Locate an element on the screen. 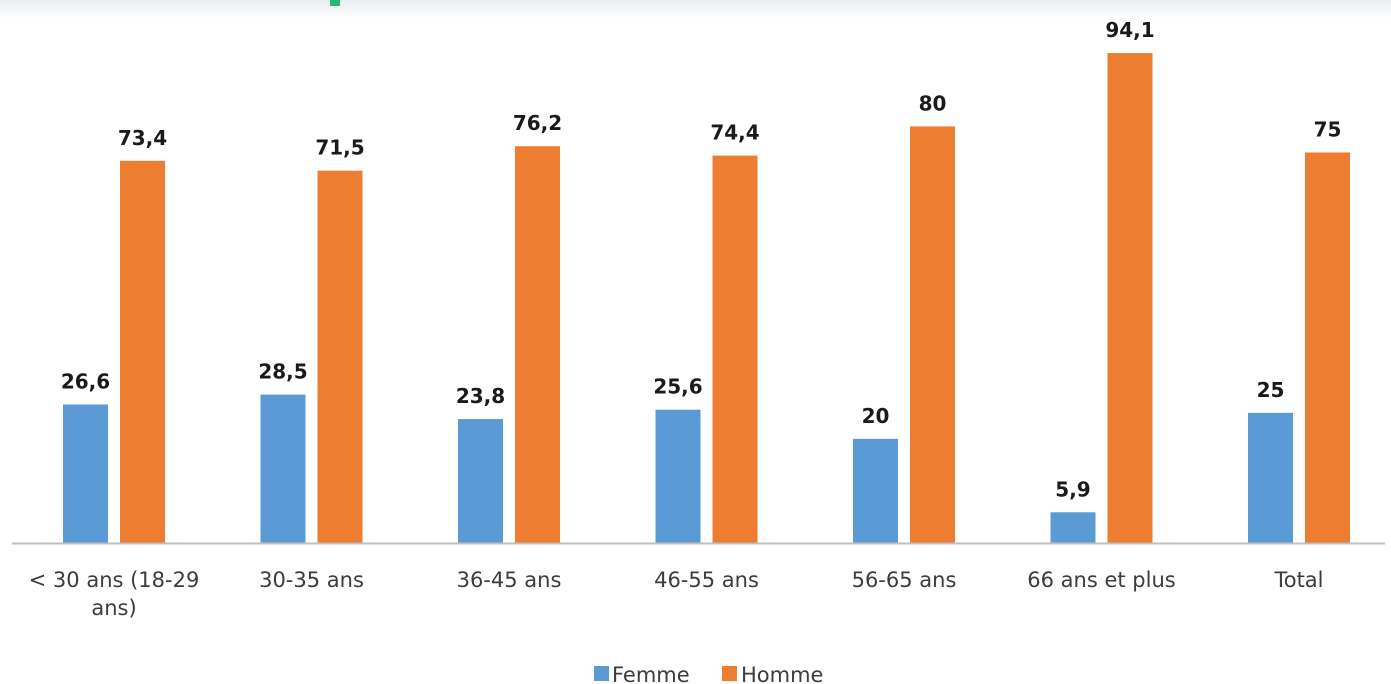 This screenshot has width=1391, height=684. category-label-line-4-0: 56-65 ans is located at coordinates (904, 580).